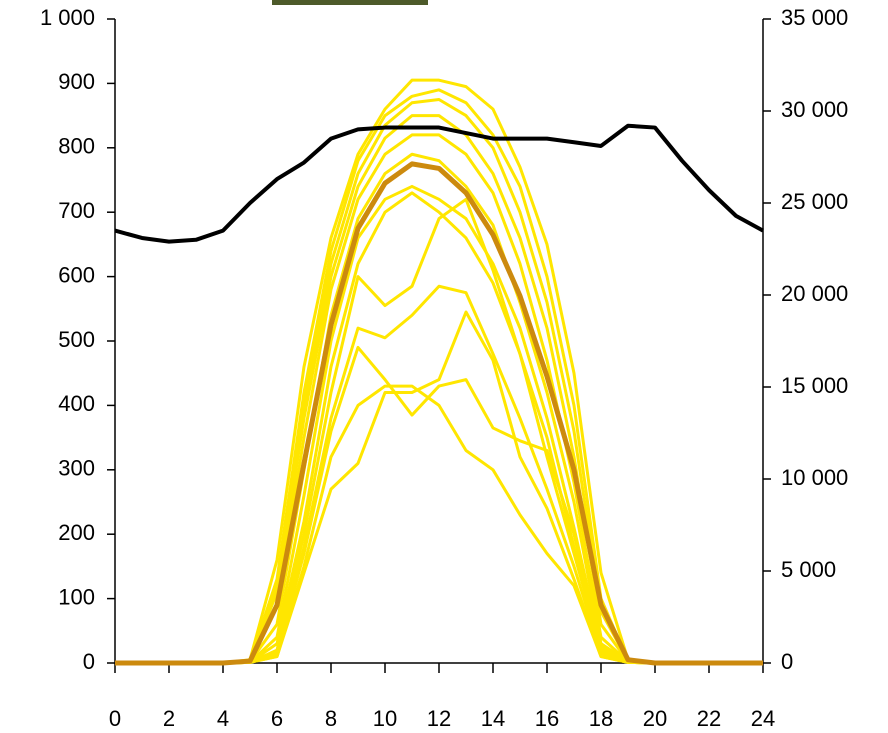 Image resolution: width=888 pixels, height=733 pixels. Describe the element at coordinates (115, 718) in the screenshot. I see `x-tick-label: 0` at that location.